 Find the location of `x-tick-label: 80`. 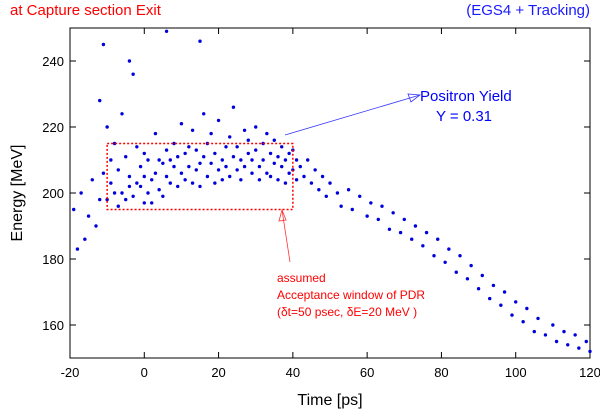

x-tick-label: 80 is located at coordinates (441, 372).